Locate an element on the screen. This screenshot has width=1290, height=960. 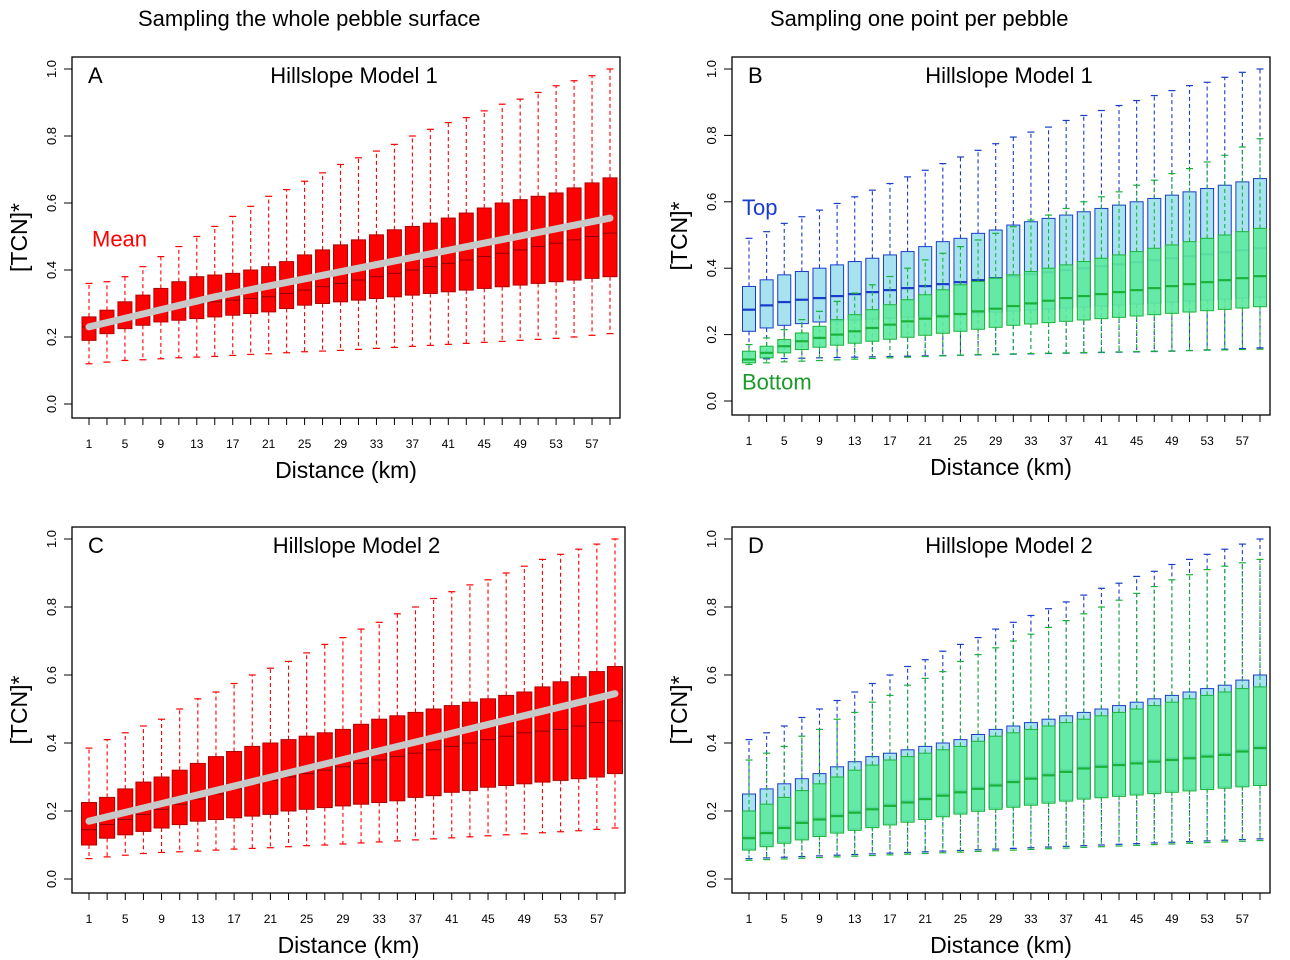
bottom-label: Bottom is located at coordinates (777, 381).